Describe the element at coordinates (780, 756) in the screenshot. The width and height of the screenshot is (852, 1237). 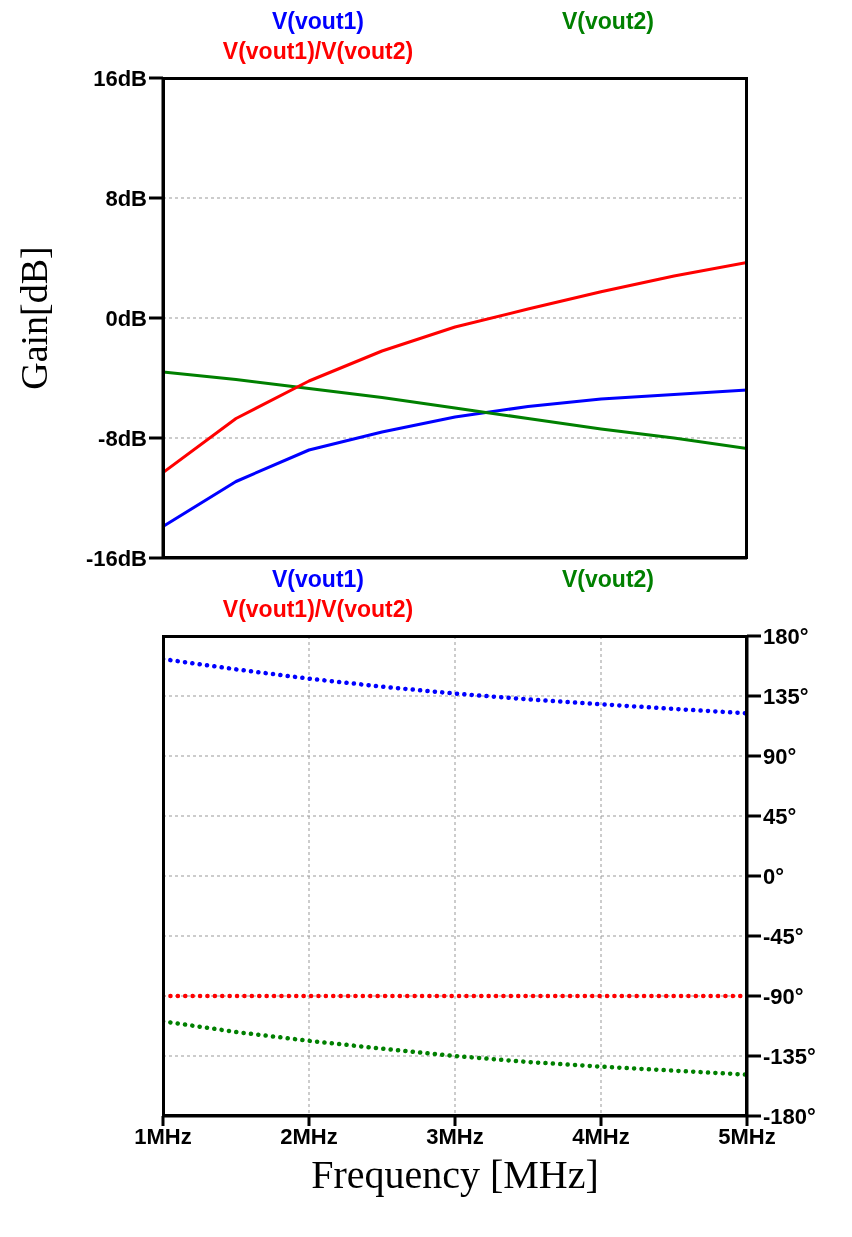
I see `y2-tick-label: 90°` at that location.